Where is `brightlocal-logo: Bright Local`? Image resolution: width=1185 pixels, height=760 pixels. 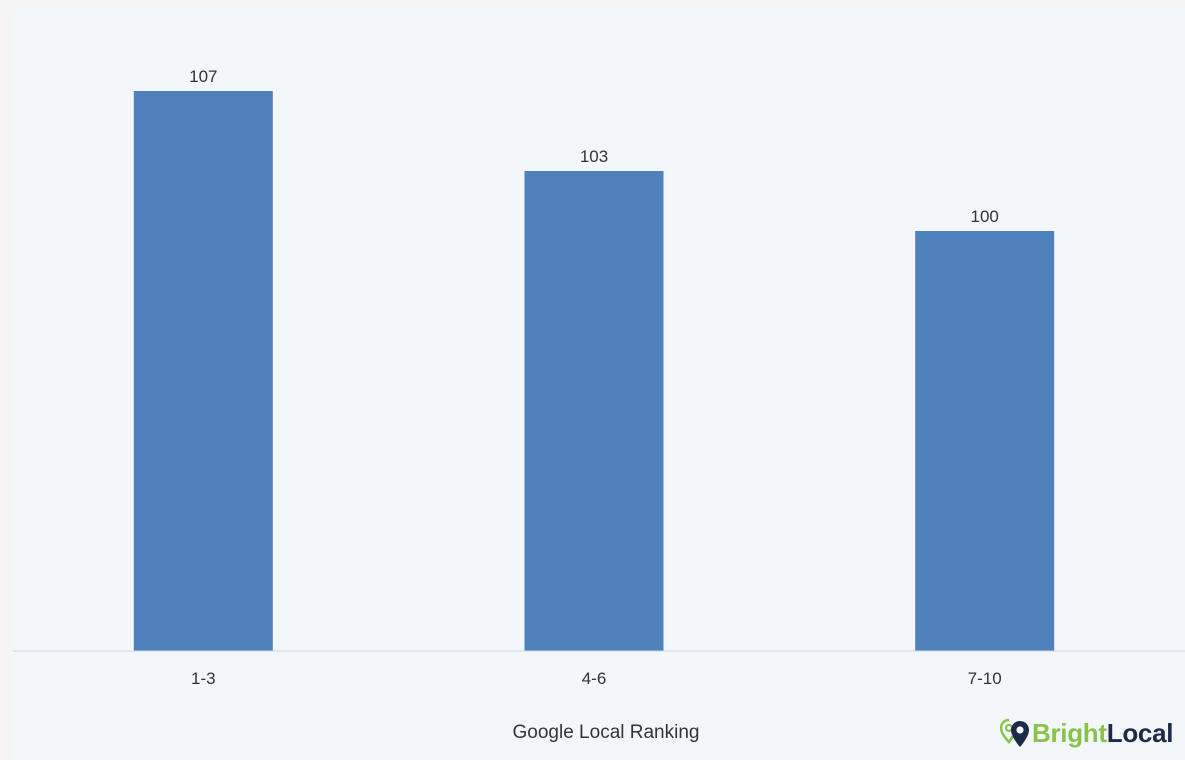
brightlocal-logo: Bright Local is located at coordinates (1086, 733).